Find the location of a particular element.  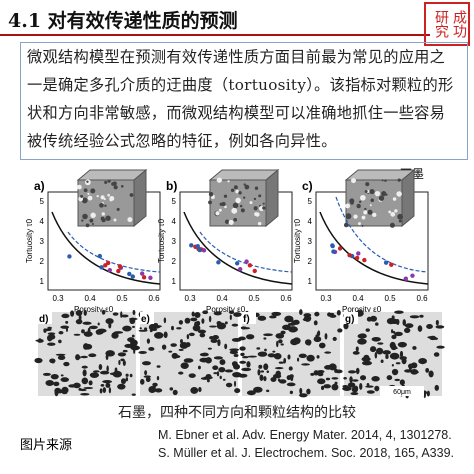

y-tick-label: 2 is located at coordinates (310, 261).